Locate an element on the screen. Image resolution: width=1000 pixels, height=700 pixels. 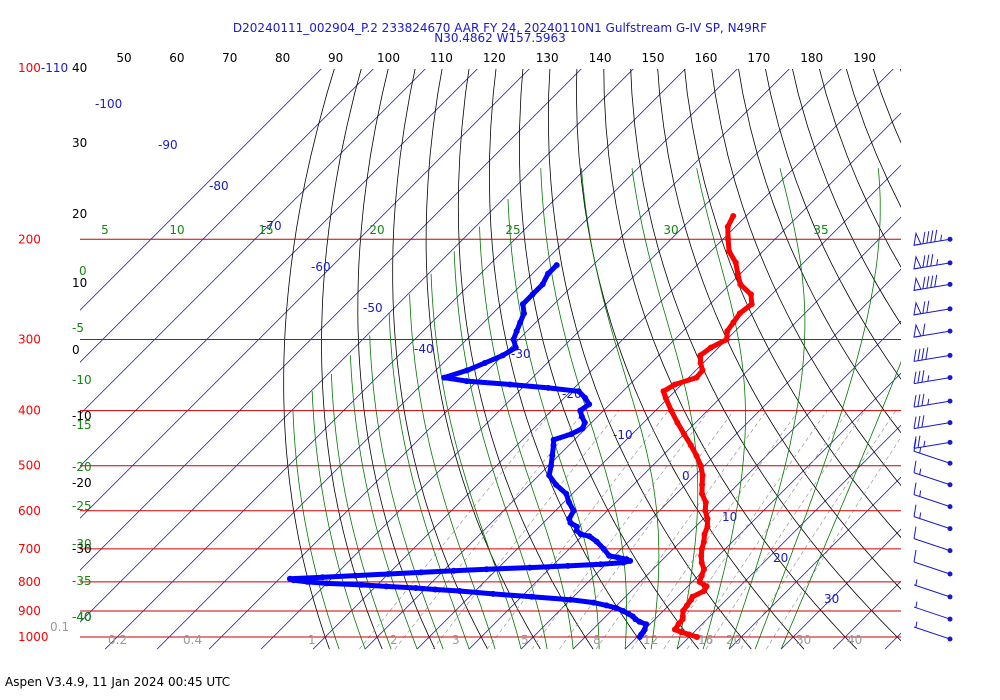
moist-adiabat-label: 35 is located at coordinates (820, 230).